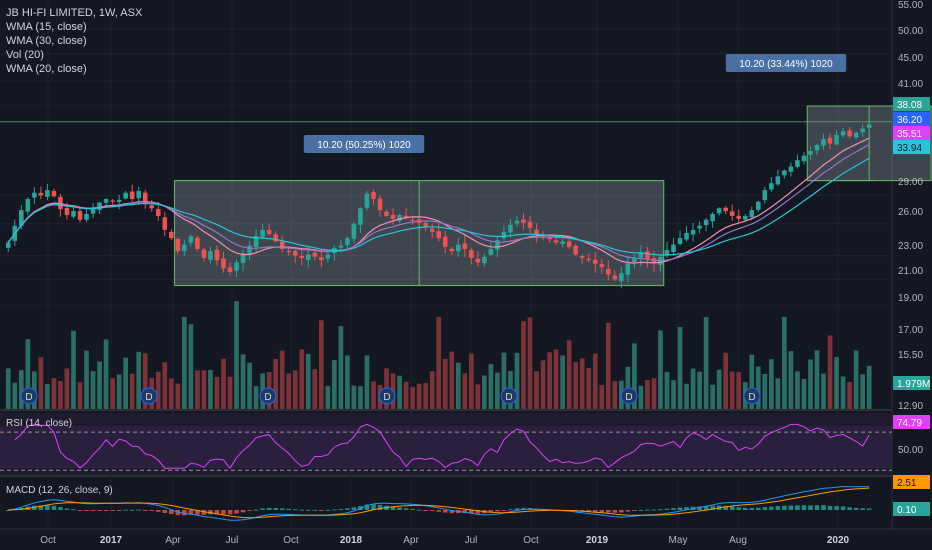 Image resolution: width=932 pixels, height=550 pixels. I want to click on symbol-title: JB HI-FI LIMITED, 1W, ASX, so click(74, 13).